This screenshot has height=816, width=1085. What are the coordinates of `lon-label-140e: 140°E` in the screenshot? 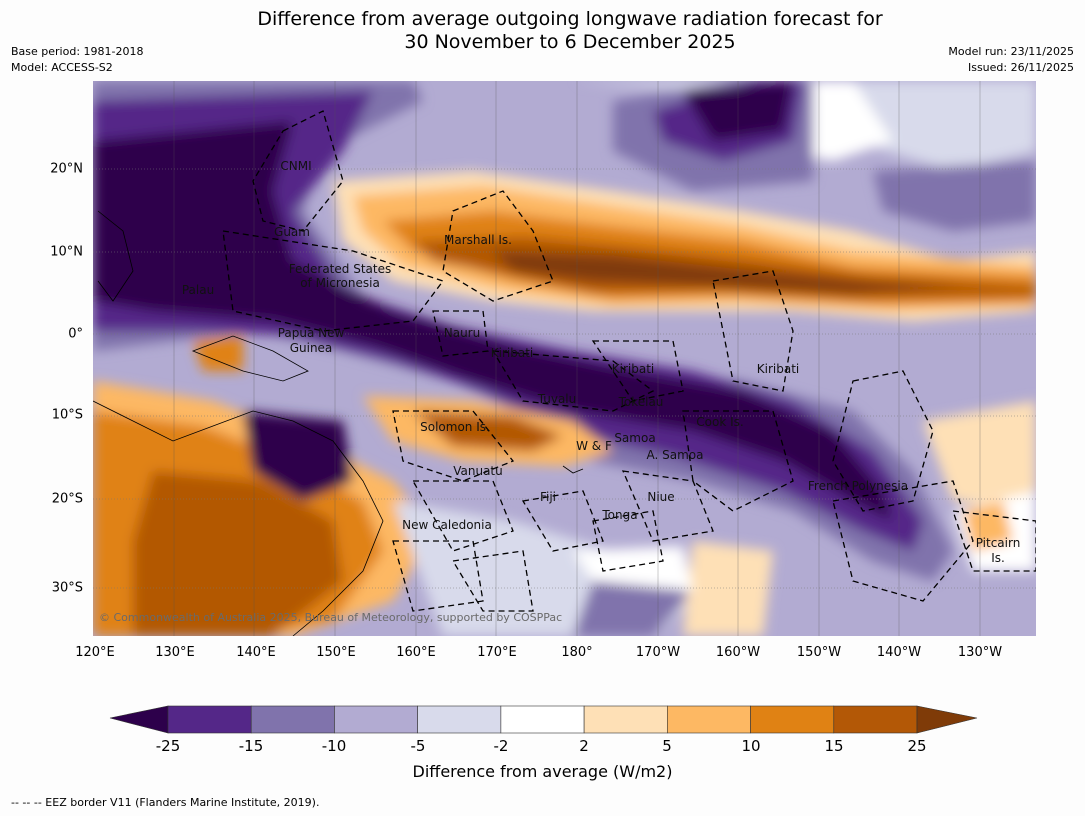 It's located at (256, 652).